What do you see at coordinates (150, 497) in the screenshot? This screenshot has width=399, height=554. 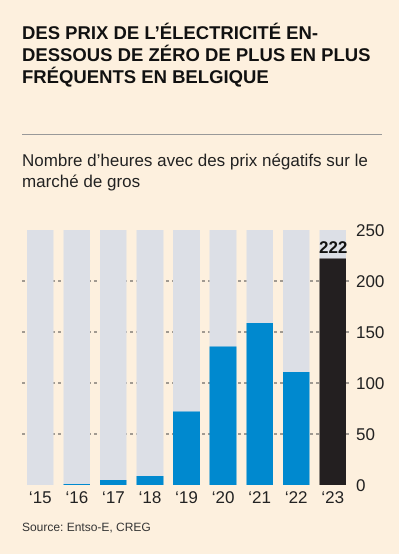 I see `x-tick-label: ‘18` at bounding box center [150, 497].